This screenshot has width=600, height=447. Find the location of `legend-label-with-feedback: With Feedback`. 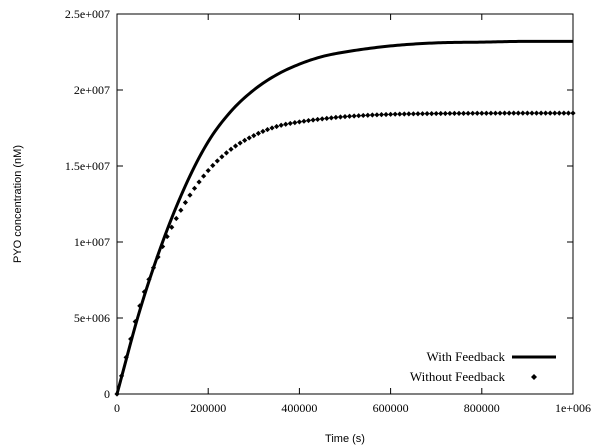

legend-label-with-feedback: With Feedback is located at coordinates (465, 356).